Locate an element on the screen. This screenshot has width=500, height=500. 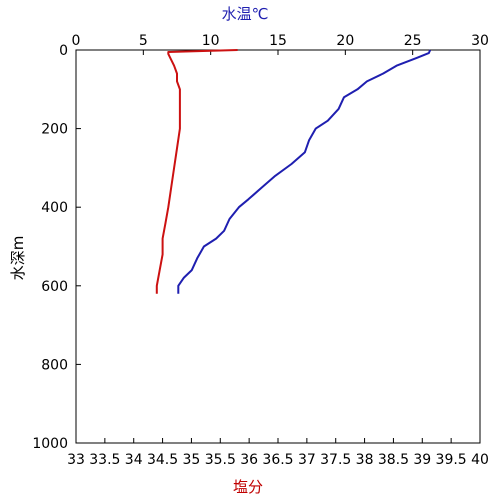
bottom-tick-label: 37 is located at coordinates (307, 460).